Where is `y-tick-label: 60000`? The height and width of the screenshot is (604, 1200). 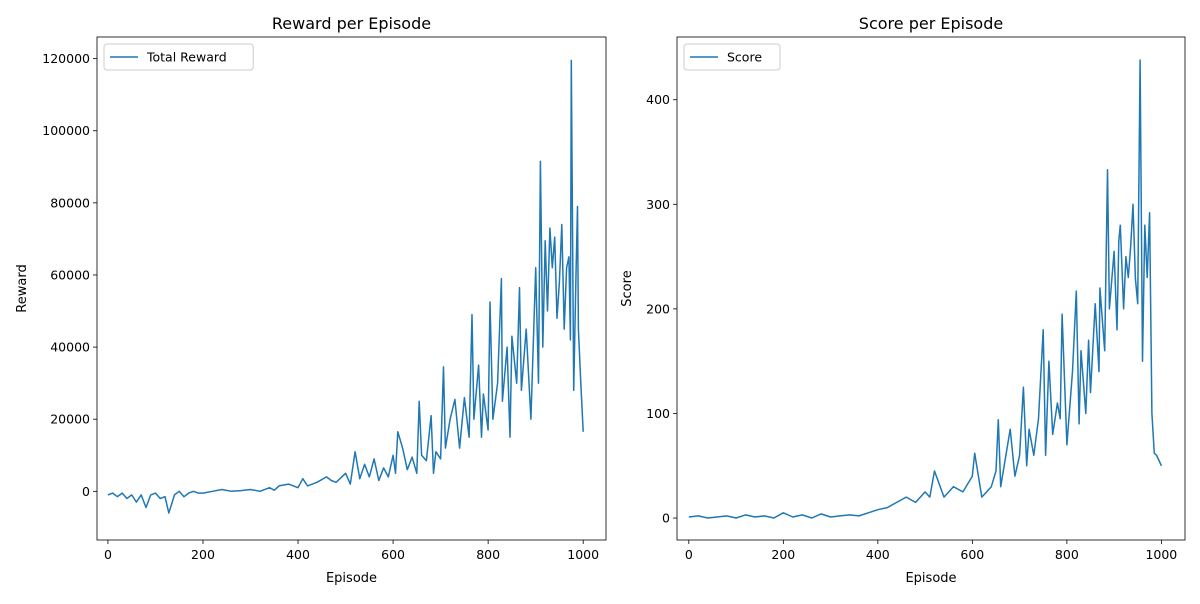
y-tick-label: 60000 is located at coordinates (70, 274).